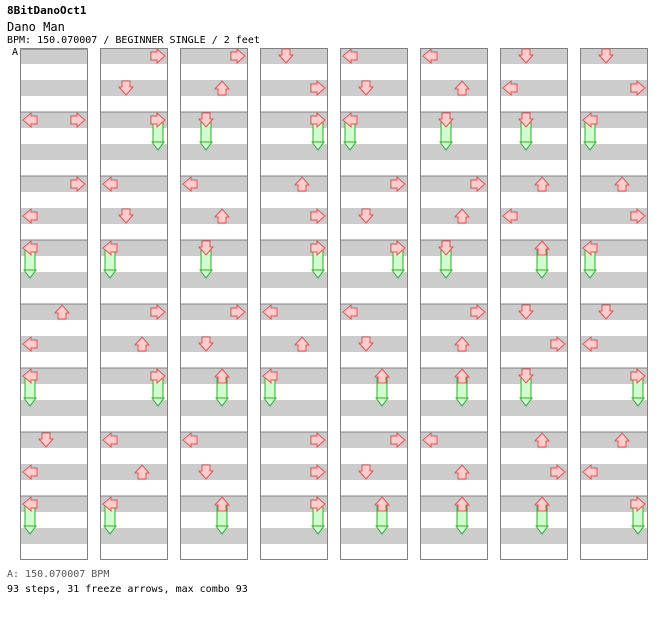 The height and width of the screenshot is (620, 672). What do you see at coordinates (58, 574) in the screenshot?
I see `footer-bpm: A: 150.070007 BPM` at bounding box center [58, 574].